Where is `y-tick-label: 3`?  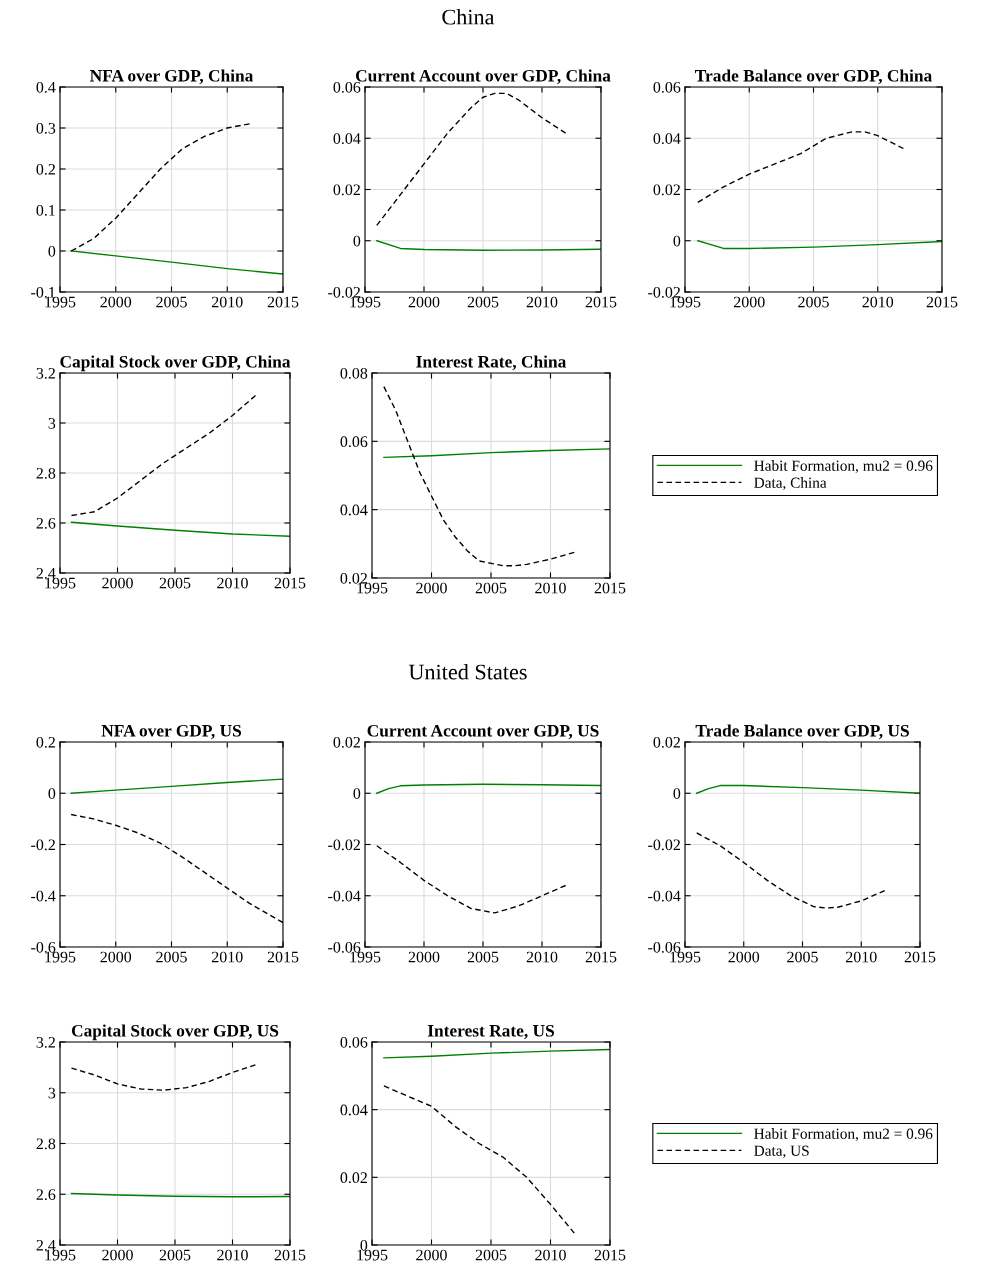 y-tick-label: 3 is located at coordinates (52, 1093).